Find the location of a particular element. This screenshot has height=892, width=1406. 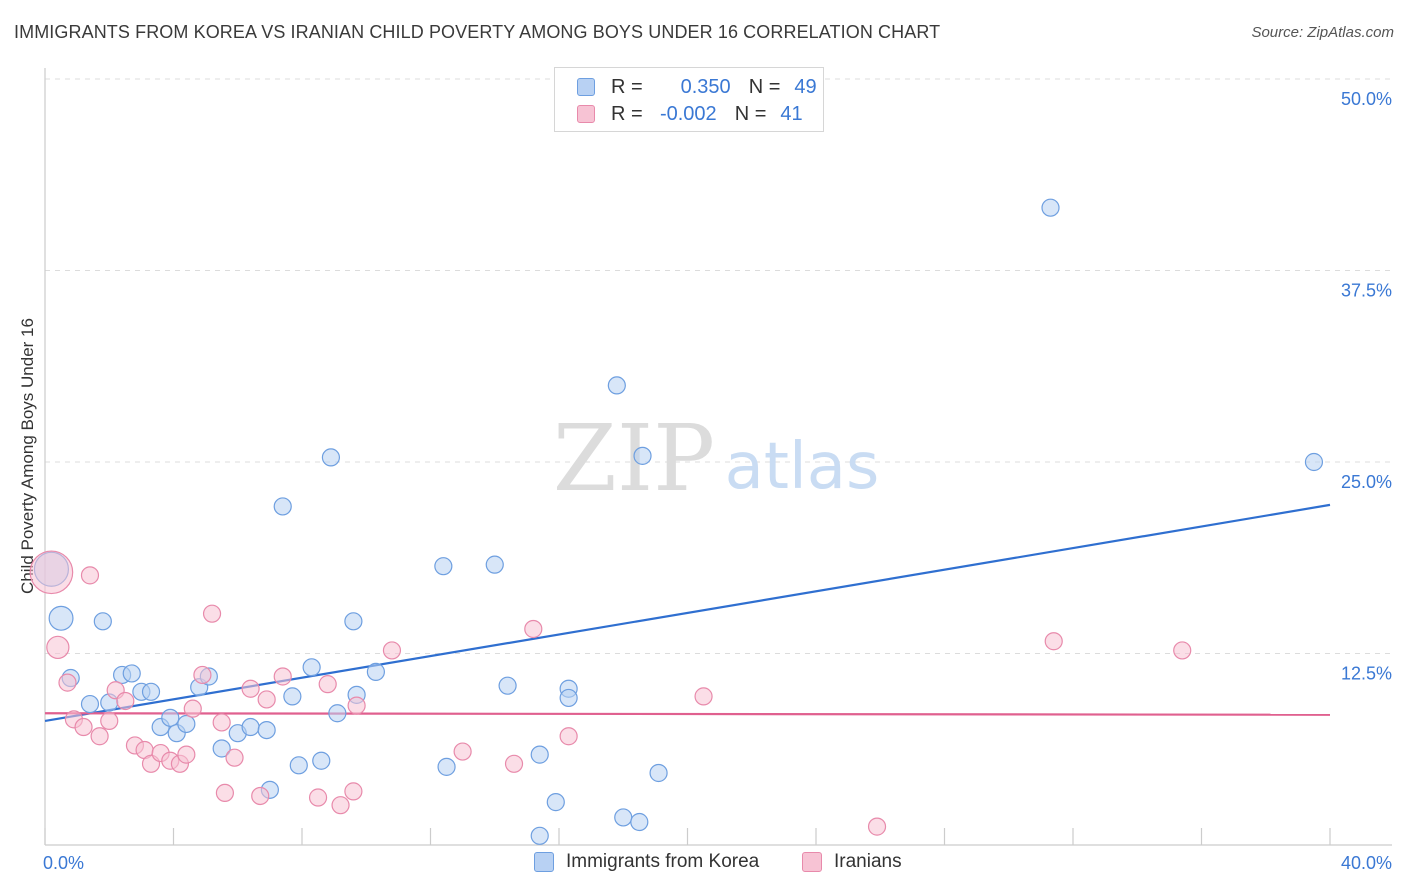

legend-swatch-korea is located at coordinates (586, 87).